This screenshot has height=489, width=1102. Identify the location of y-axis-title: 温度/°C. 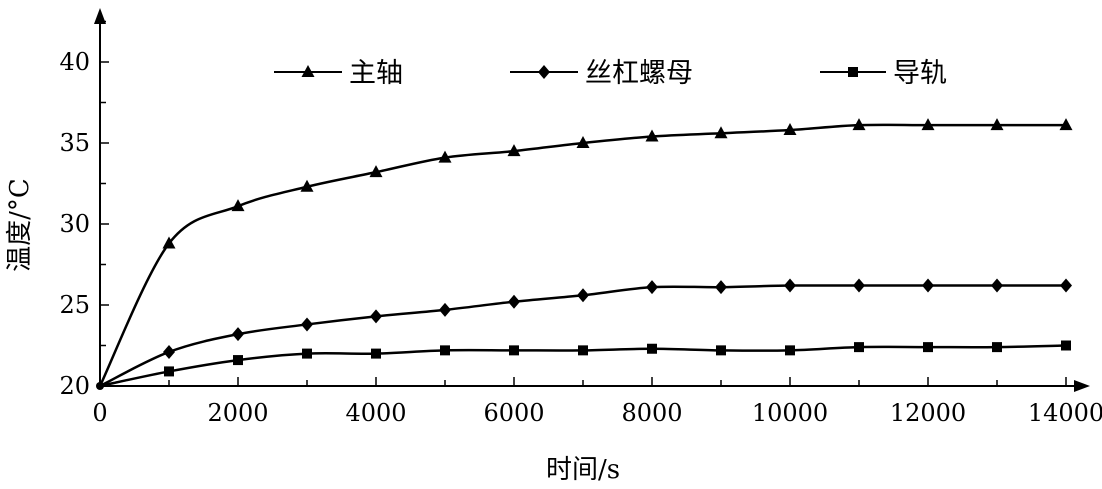
(20, 225).